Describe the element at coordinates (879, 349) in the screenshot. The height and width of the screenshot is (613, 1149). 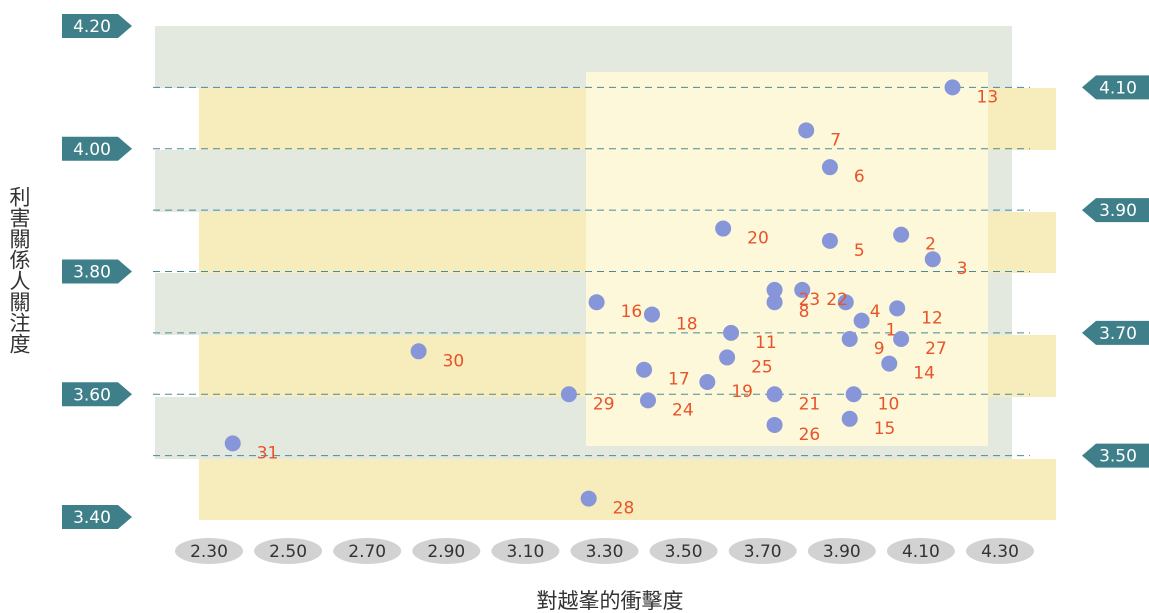
I see `point-label: 9` at that location.